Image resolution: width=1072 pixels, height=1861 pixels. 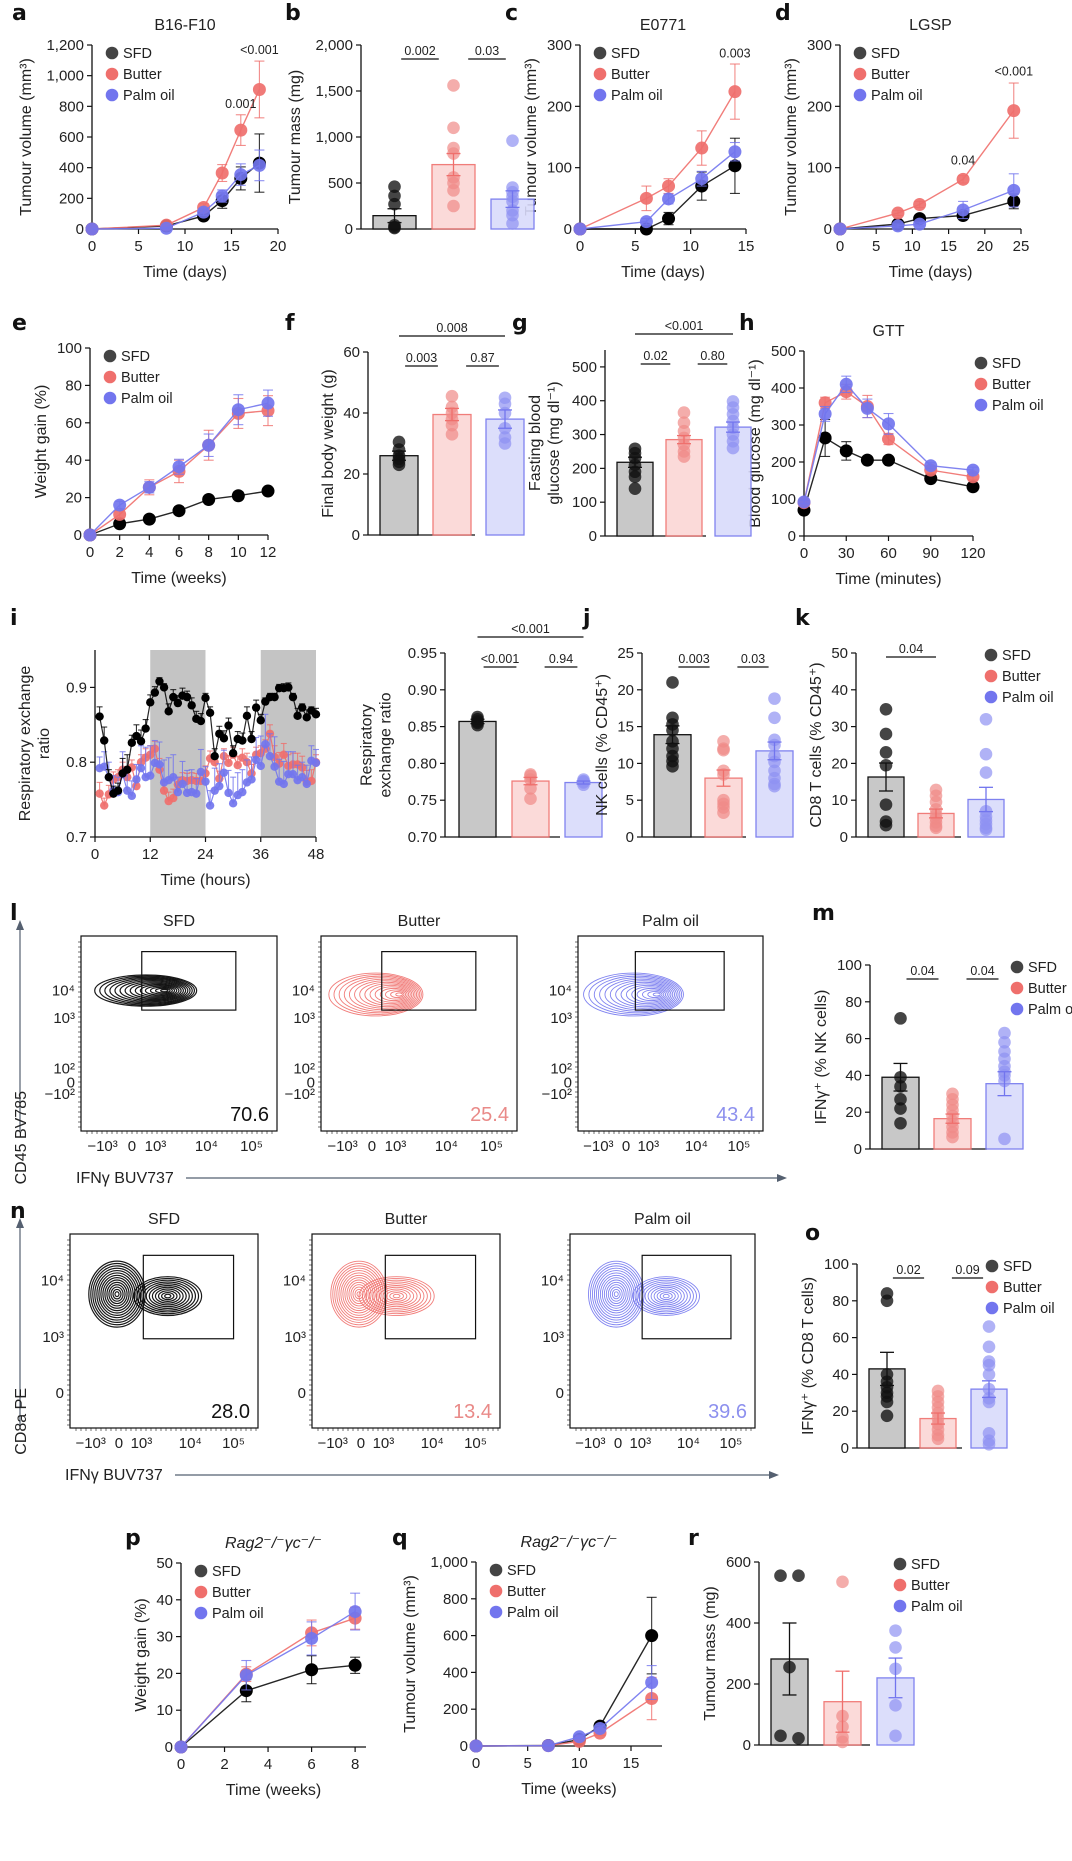 What do you see at coordinates (19, 323) in the screenshot?
I see `panel-label: e` at bounding box center [19, 323].